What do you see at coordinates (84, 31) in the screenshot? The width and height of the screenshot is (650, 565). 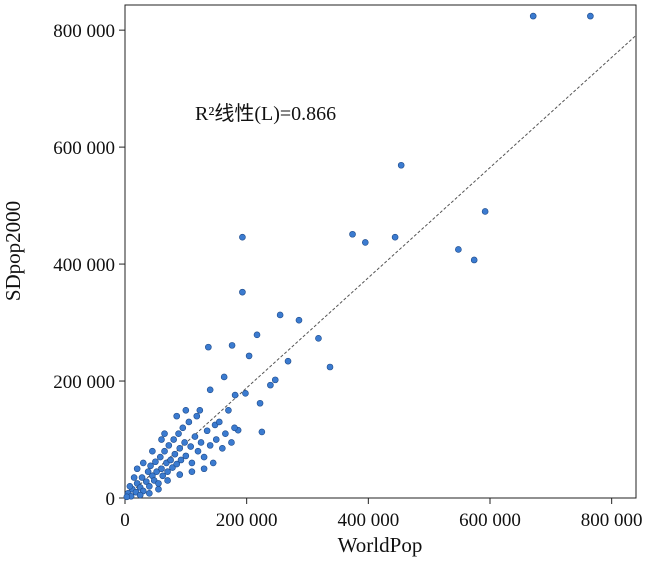 I see `y-tick-label: 800 000` at bounding box center [84, 31].